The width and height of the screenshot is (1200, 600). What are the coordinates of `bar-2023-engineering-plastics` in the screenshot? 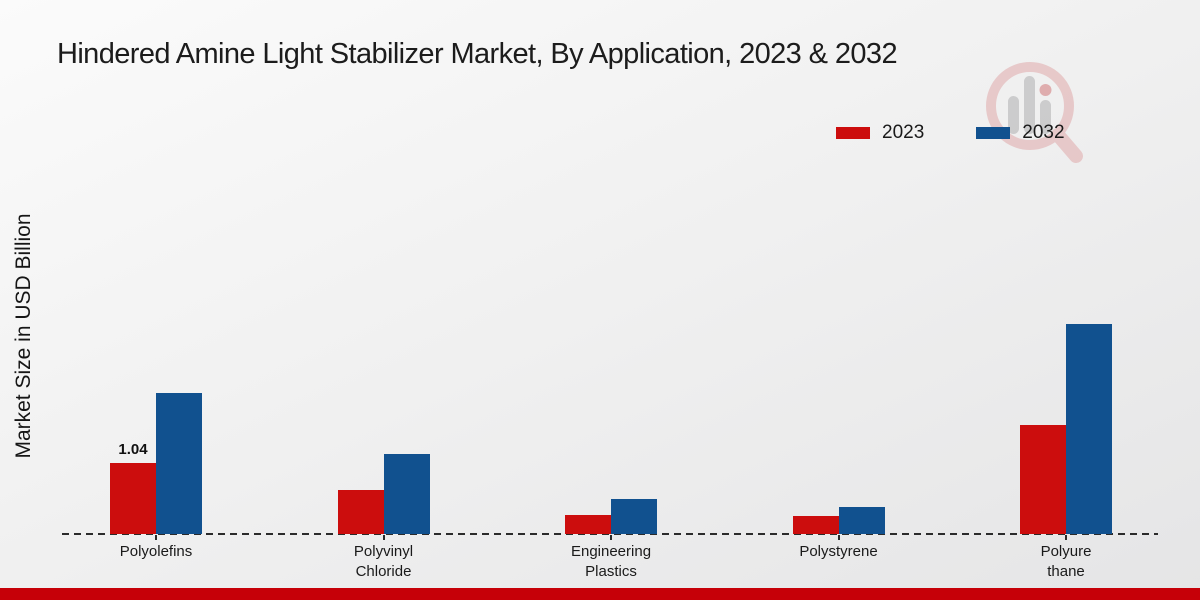 It's located at (588, 524).